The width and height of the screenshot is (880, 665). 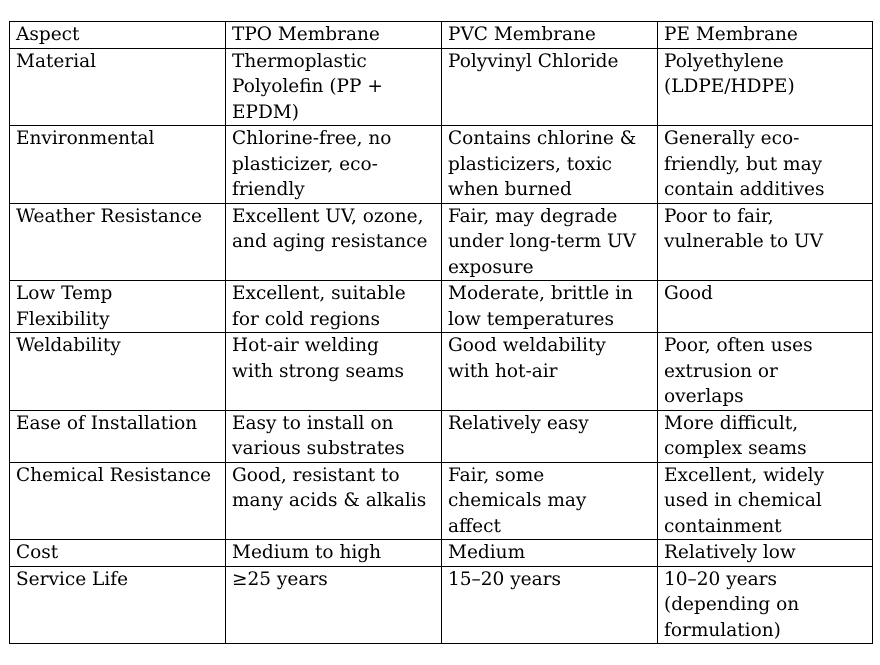 I want to click on table-cell-pvc: Moderate, brittle in low temperatures, so click(x=549, y=306).